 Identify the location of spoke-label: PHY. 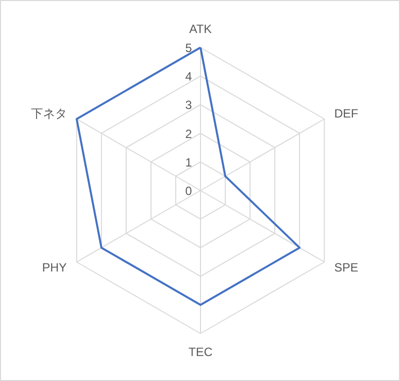
(54, 267).